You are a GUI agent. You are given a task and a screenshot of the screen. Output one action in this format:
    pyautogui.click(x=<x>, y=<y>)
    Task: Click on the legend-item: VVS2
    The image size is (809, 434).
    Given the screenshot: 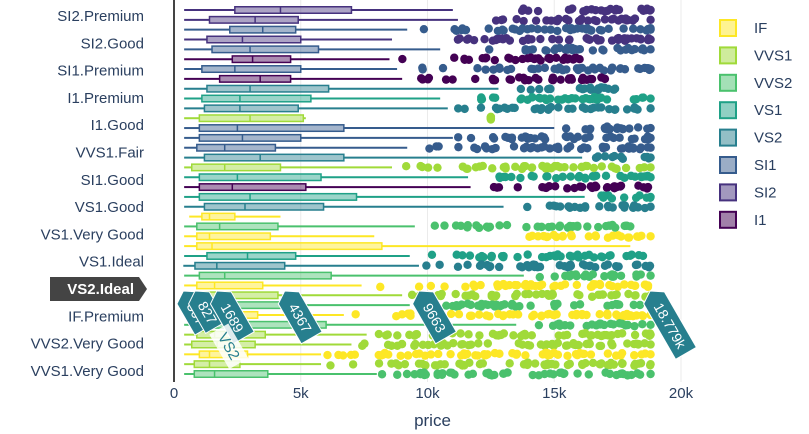 What is the action you would take?
    pyautogui.click(x=755, y=82)
    